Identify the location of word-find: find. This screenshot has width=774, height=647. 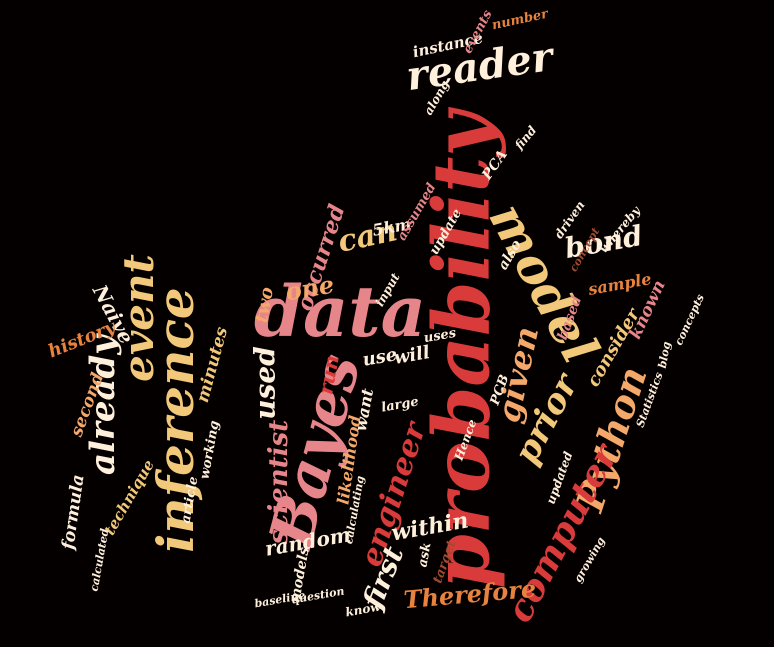
(525, 138).